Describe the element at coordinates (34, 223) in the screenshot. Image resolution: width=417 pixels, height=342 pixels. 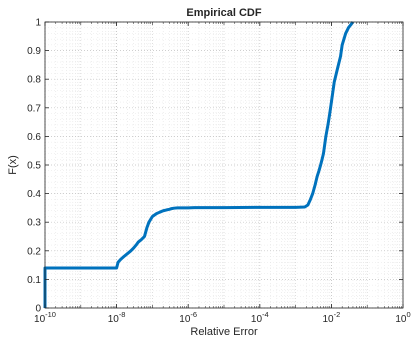
I see `y-tick-label: 0.3` at that location.